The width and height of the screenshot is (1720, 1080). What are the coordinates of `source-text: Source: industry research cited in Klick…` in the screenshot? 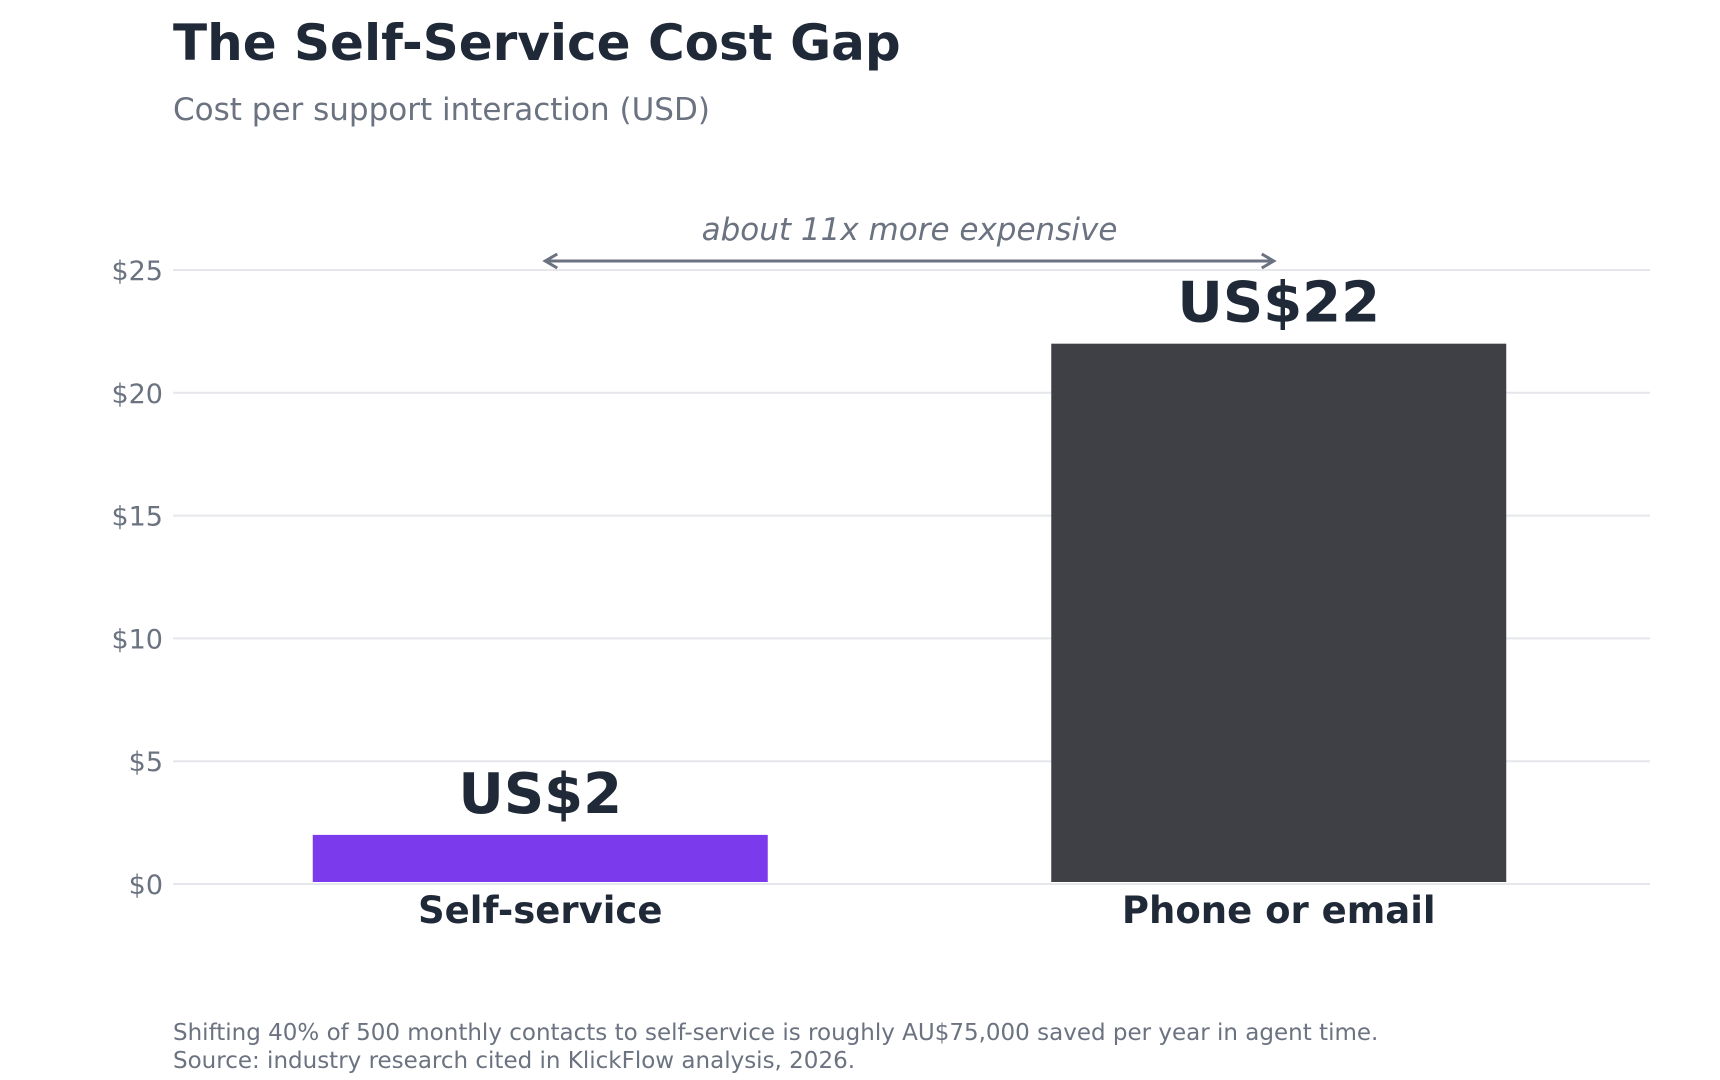 It's located at (514, 1061).